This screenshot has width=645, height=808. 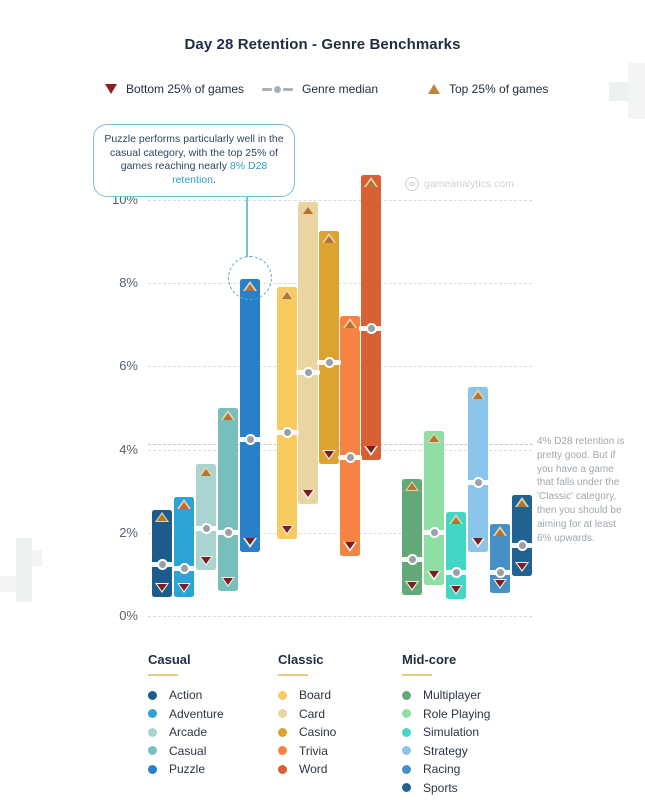 I want to click on legend-item-casual: Casual, so click(x=186, y=751).